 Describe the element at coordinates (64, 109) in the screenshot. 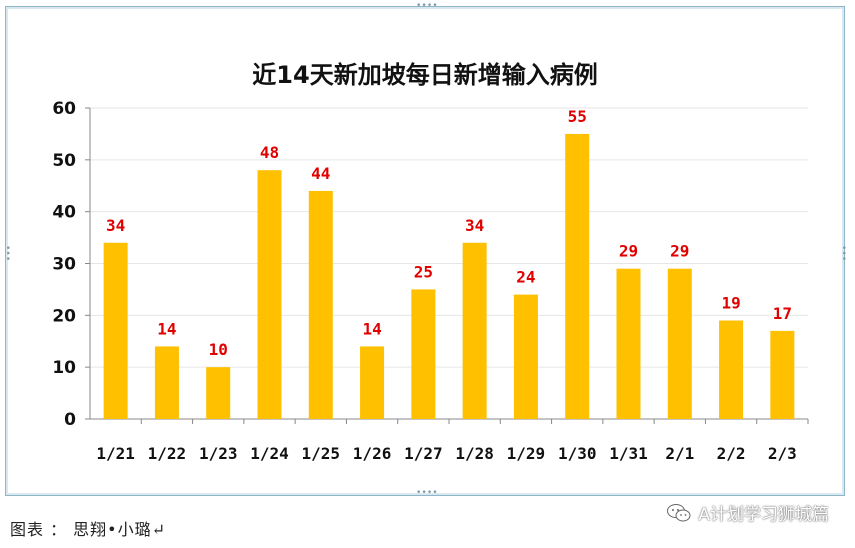

I see `y-tick-label: 60` at that location.